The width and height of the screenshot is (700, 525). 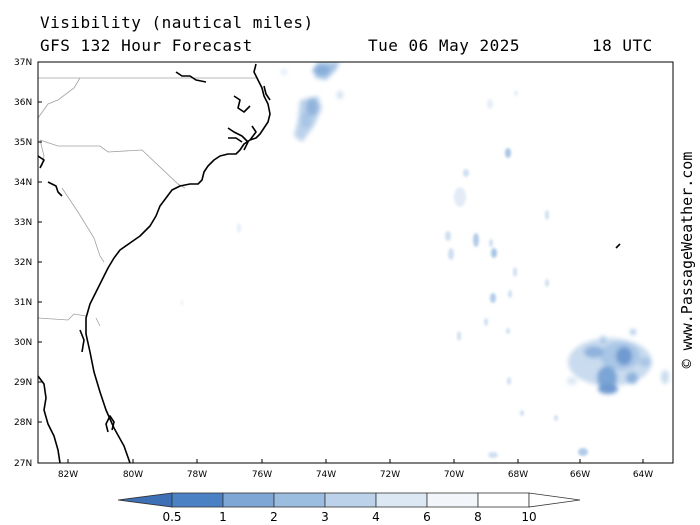 I want to click on colorbar-min-arrow, so click(x=145, y=500).